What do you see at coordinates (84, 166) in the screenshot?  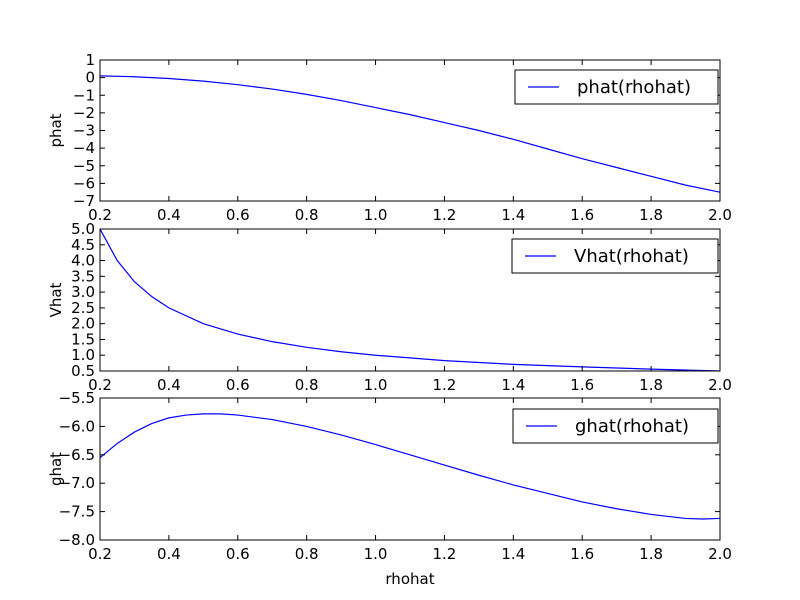 I see `y-tick-label: −5` at bounding box center [84, 166].